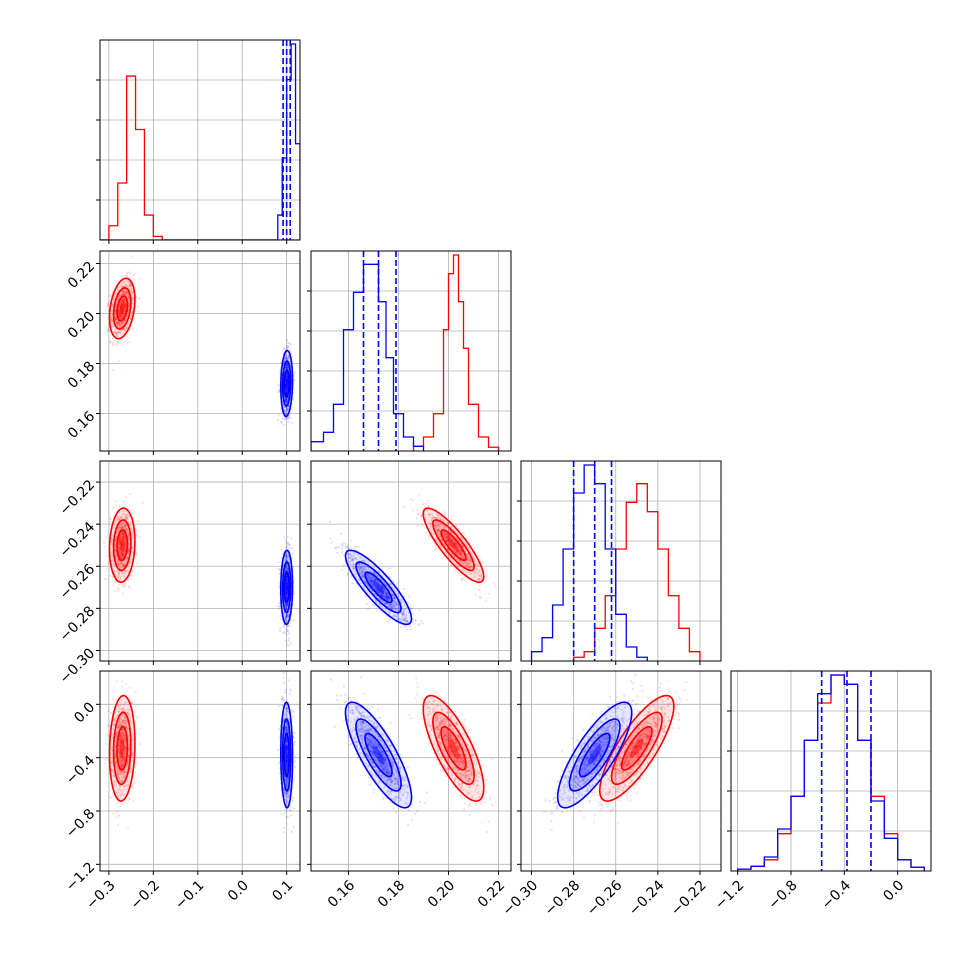 The image size is (970, 970). Describe the element at coordinates (200, 140) in the screenshot. I see `panel-background` at that location.